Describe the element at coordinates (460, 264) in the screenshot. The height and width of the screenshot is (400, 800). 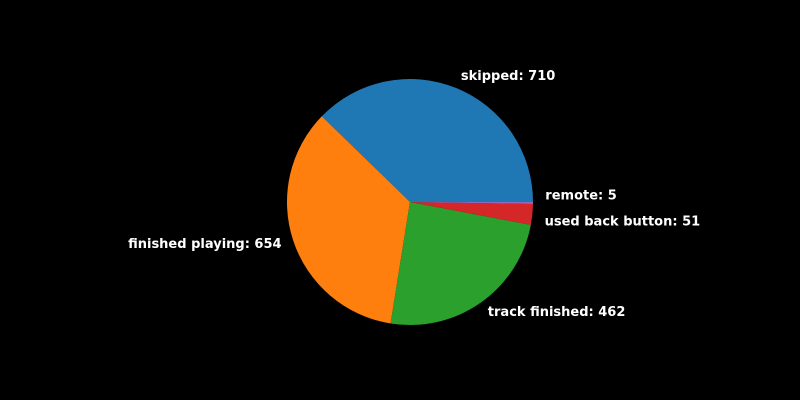
I see `pie-slice-track-finished` at that location.